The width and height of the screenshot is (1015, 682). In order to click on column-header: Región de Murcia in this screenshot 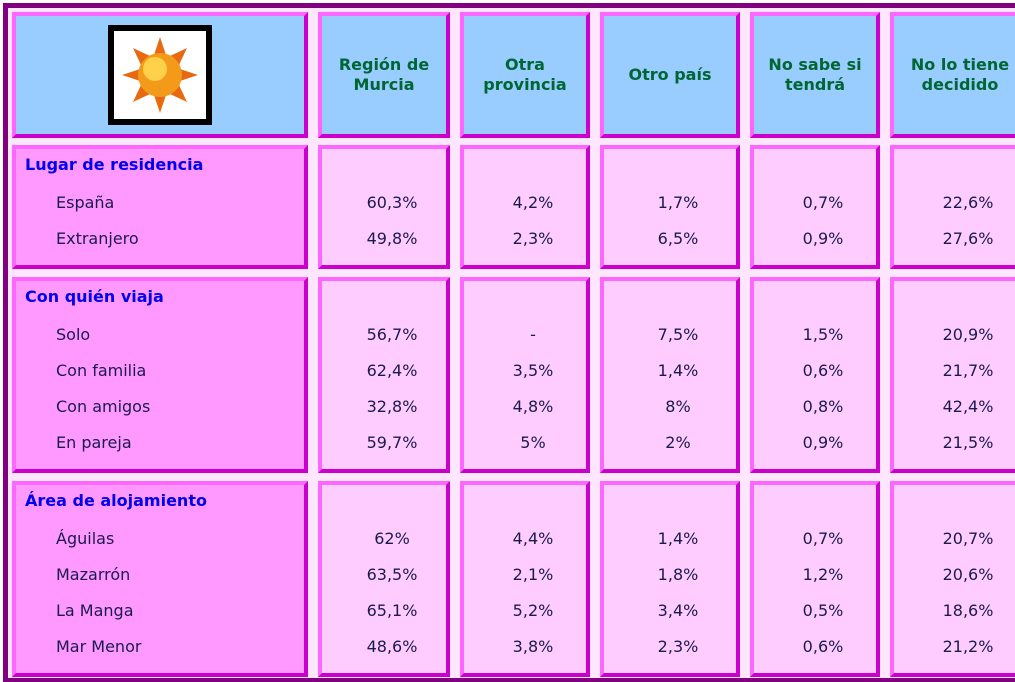, I will do `click(384, 75)`.